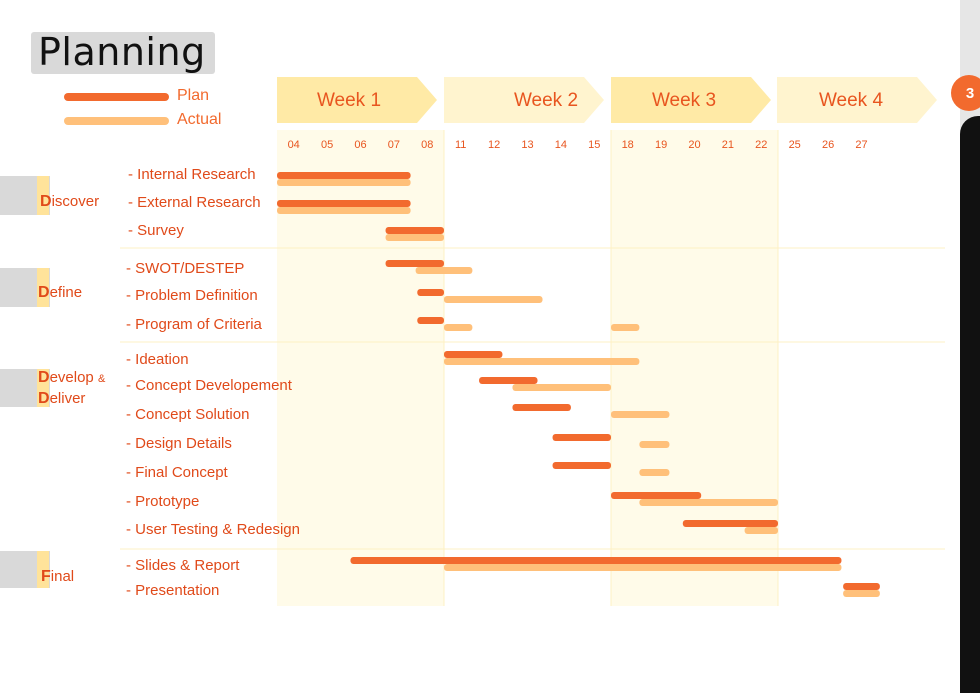  Describe the element at coordinates (183, 565) in the screenshot. I see `task-label: - Slides & Report` at that location.